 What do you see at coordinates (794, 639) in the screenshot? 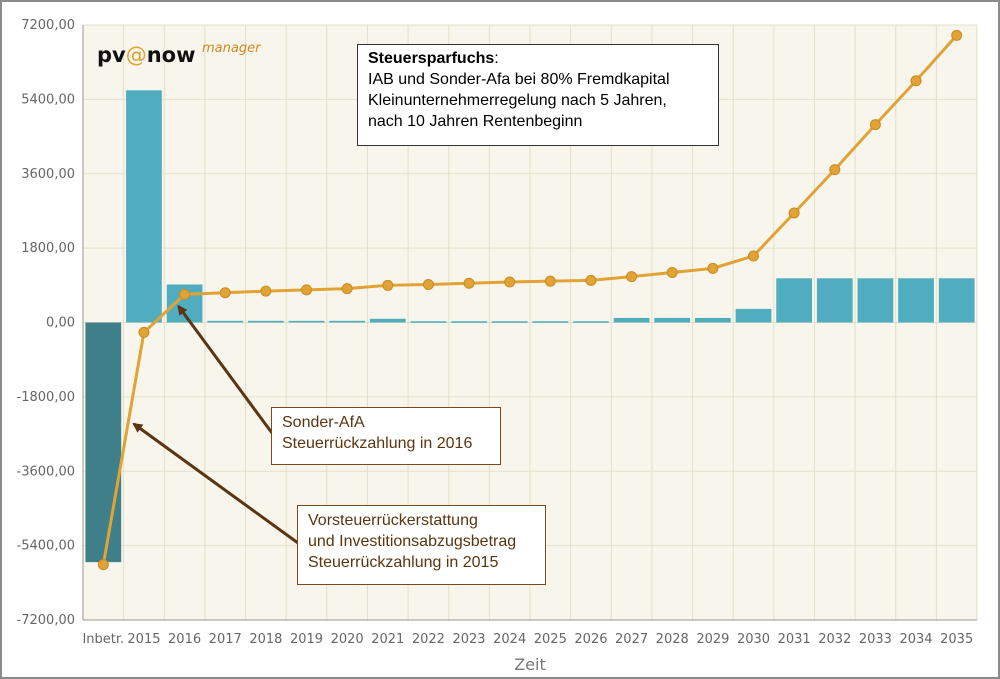
I see `x-tick-label: 2031` at bounding box center [794, 639].